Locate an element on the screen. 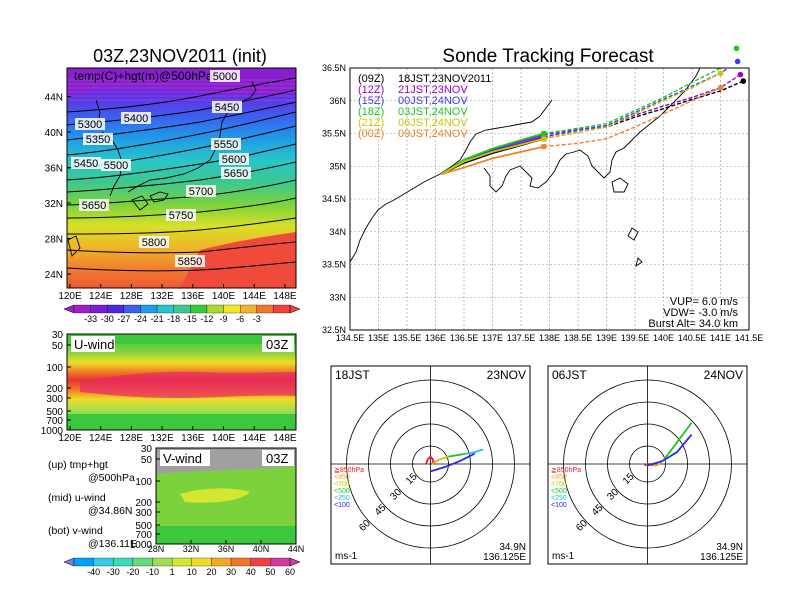 The width and height of the screenshot is (792, 612). track-x-tick-label: 139E is located at coordinates (606, 338).